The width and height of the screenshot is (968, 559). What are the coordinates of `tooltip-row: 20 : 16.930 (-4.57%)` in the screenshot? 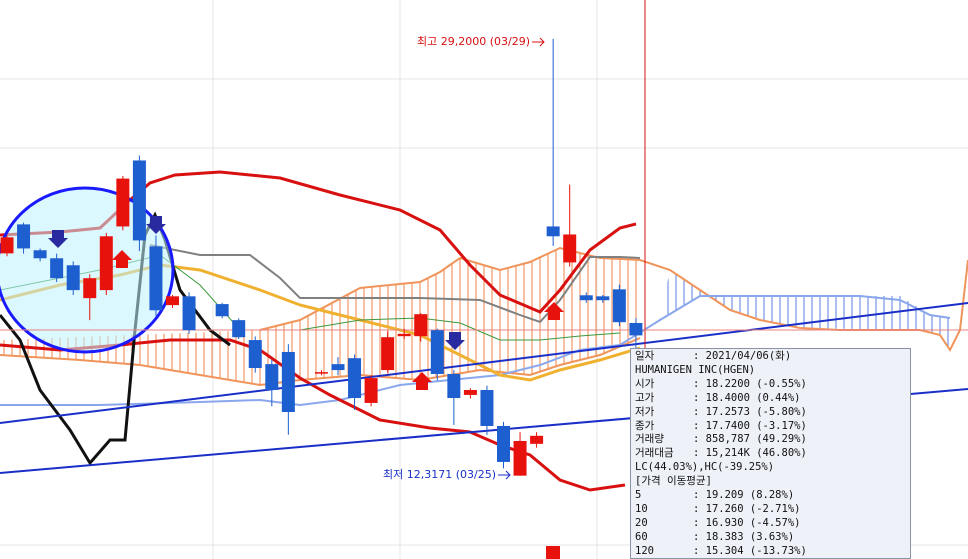 It's located at (770, 524).